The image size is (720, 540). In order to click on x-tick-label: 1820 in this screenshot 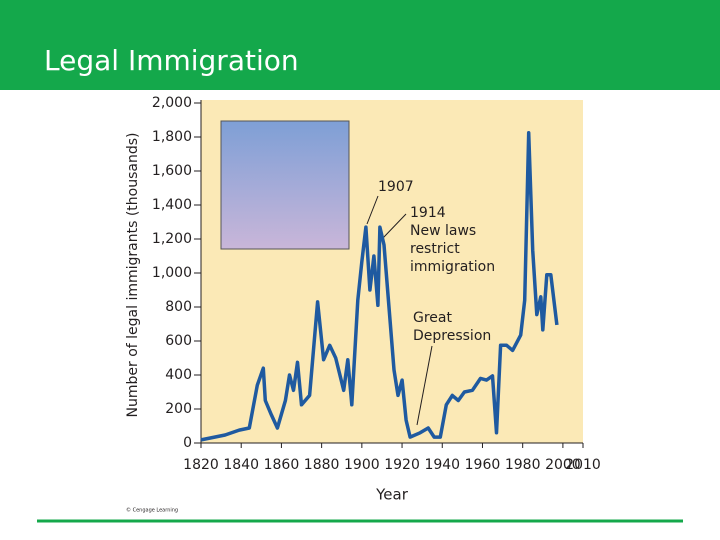, I will do `click(201, 465)`.